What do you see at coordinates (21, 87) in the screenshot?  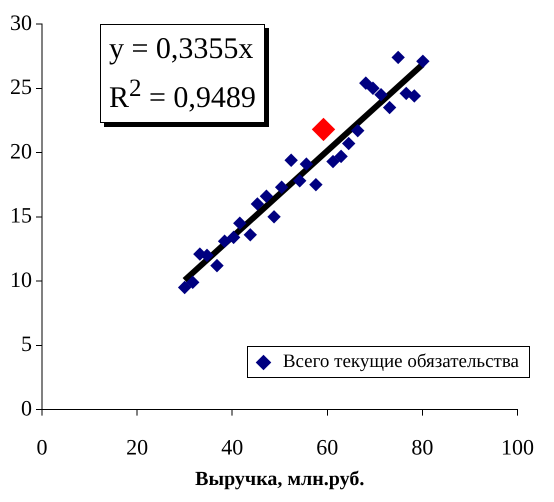 I see `y-tick-label: 25` at bounding box center [21, 87].